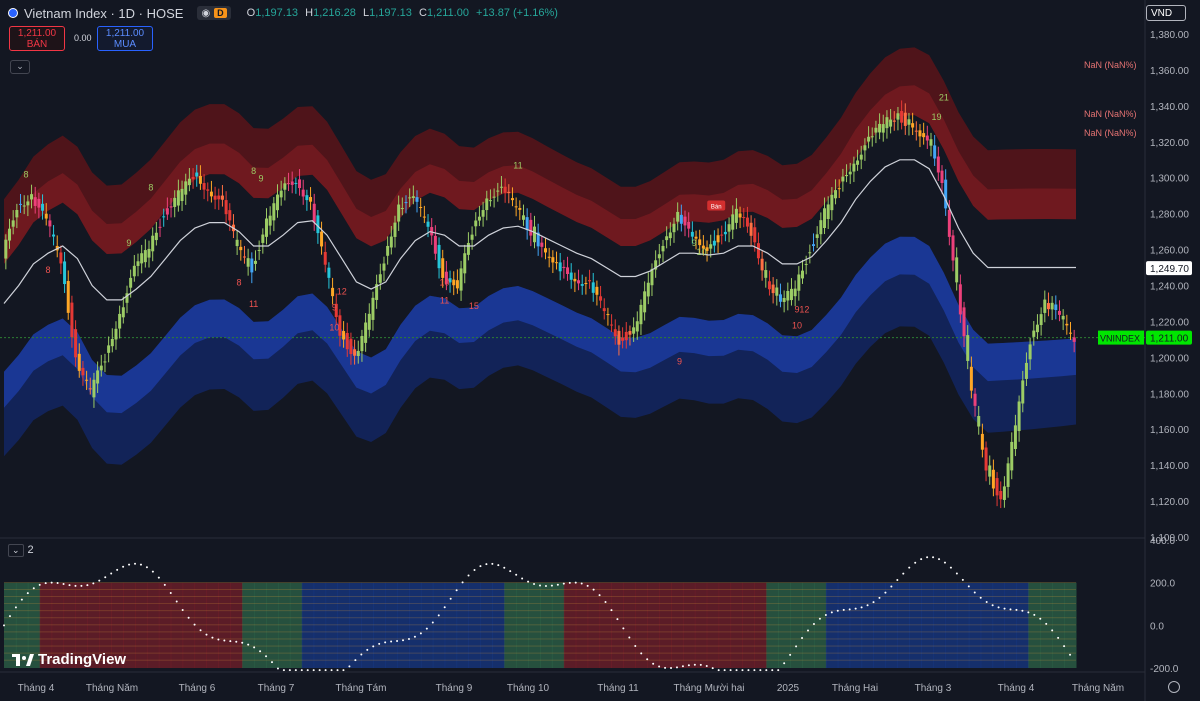  I want to click on x-axis-label: Tháng 6, so click(197, 688).